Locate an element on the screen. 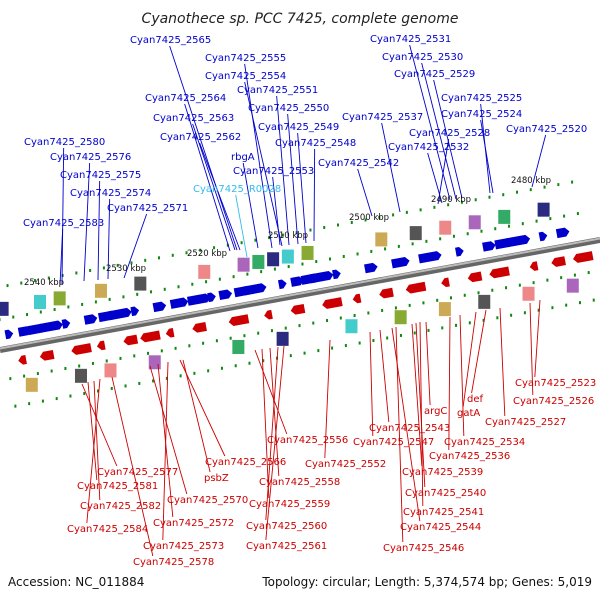 The height and width of the screenshot is (600, 600). forward-gene-label: Cyan7425_2537 is located at coordinates (382, 117).